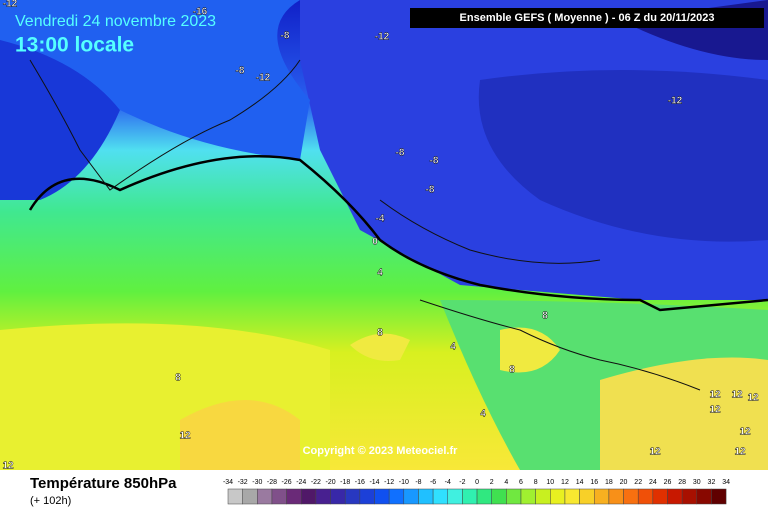  Describe the element at coordinates (521, 482) in the screenshot. I see `scale-label: 6` at that location.